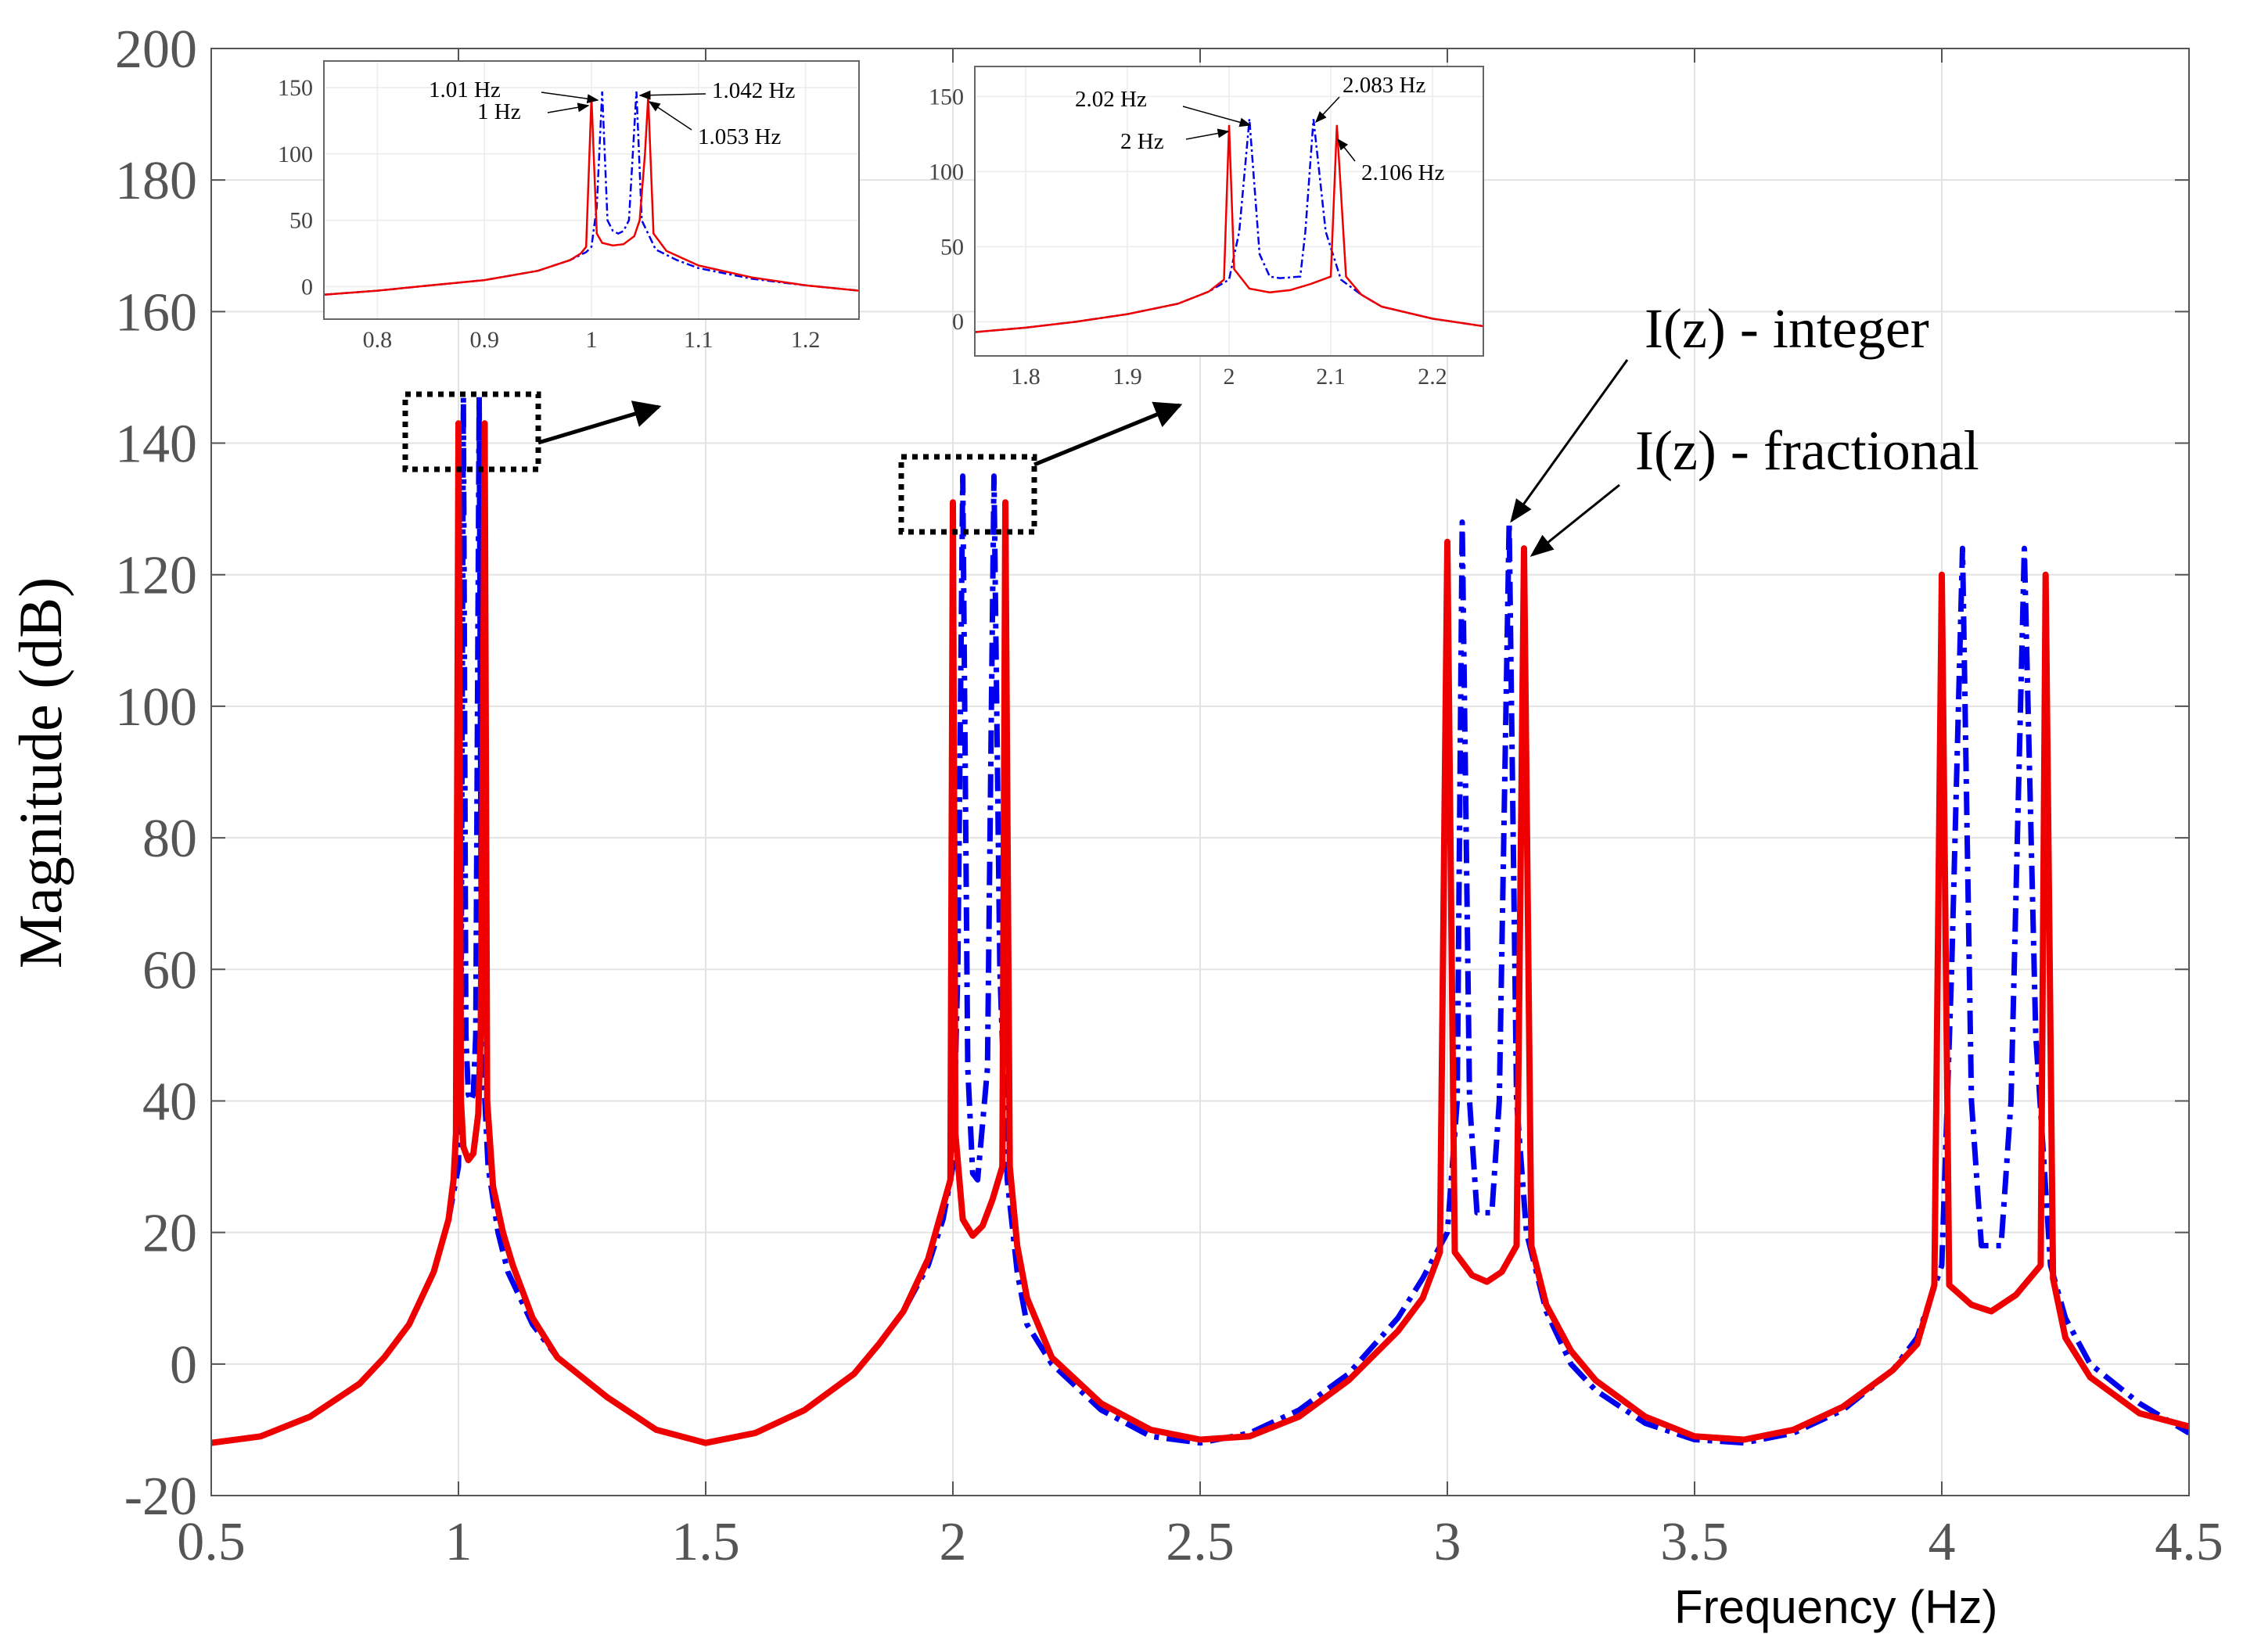 The image size is (2243, 1652). Describe the element at coordinates (1327, 110) in the screenshot. I see `inset-2hz-label-2.083-arrow` at that location.